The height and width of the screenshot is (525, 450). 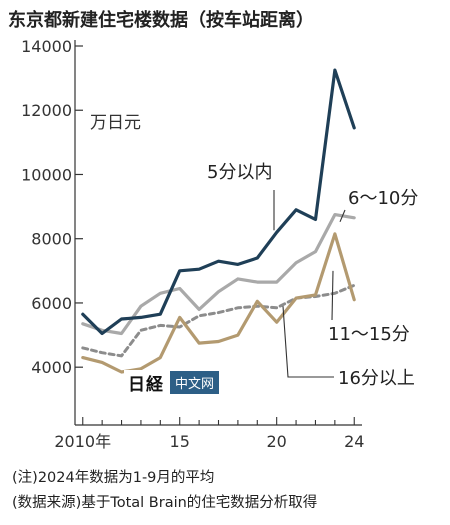 I want to click on y-tick-label: 14000, so click(x=46, y=46).